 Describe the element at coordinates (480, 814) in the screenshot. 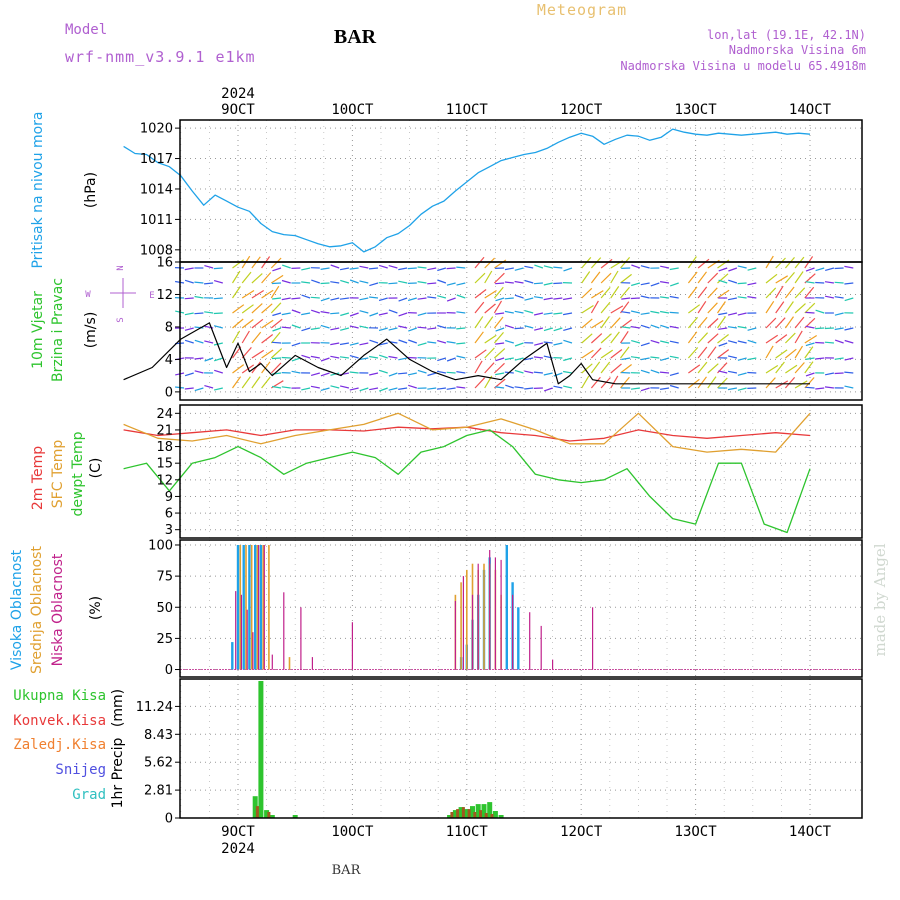

I see `conv-rain-bar` at that location.